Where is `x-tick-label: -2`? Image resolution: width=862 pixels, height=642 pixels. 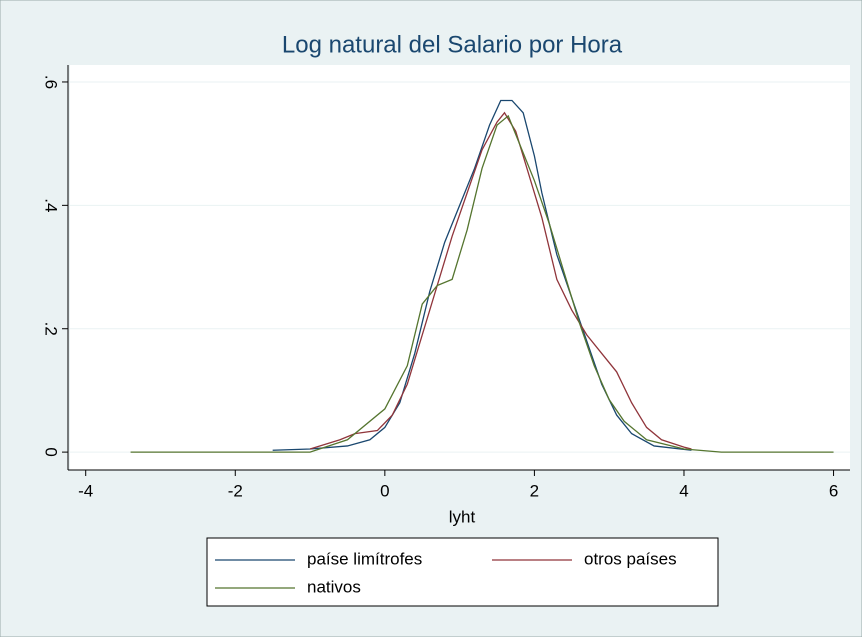 x-tick-label: -2 is located at coordinates (235, 490).